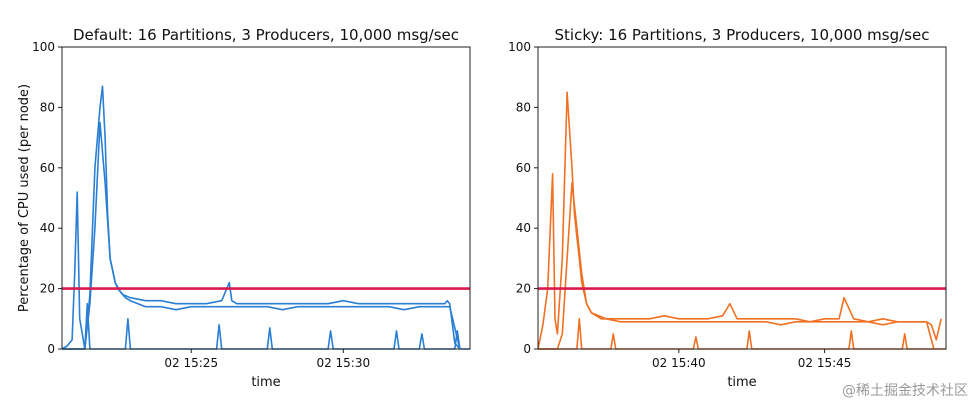  I want to click on x-tick-label: 02 15:40, so click(679, 363).